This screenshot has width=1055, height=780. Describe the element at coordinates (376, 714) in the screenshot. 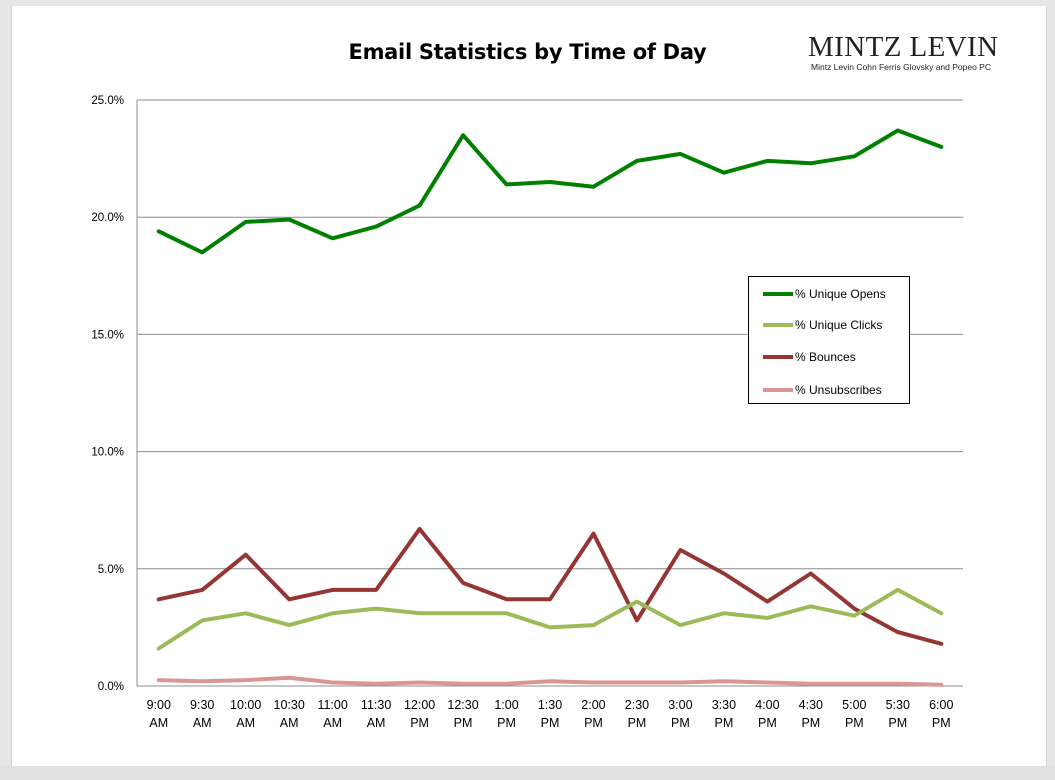

I see `x-tick-label: 11:30 AM` at that location.